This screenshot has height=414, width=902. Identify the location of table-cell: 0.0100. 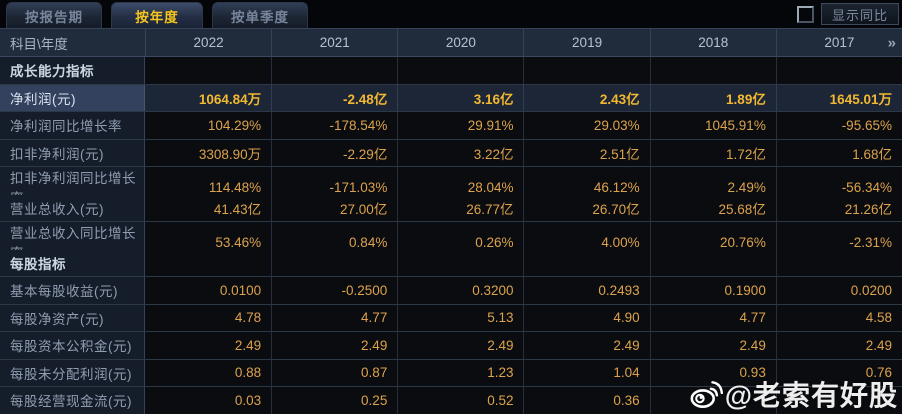
(208, 290).